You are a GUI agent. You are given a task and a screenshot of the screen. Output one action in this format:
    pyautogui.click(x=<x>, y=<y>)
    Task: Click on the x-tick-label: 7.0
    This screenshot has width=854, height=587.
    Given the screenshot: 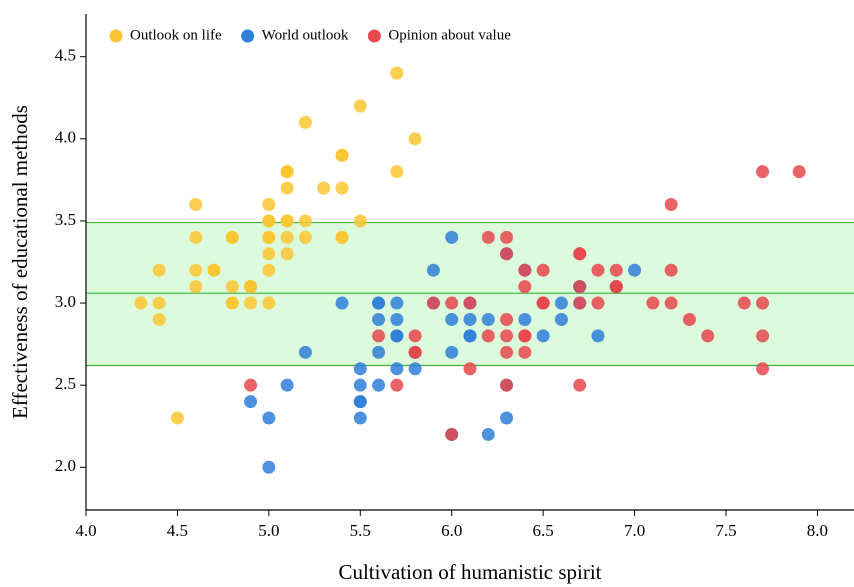 What is the action you would take?
    pyautogui.click(x=634, y=530)
    